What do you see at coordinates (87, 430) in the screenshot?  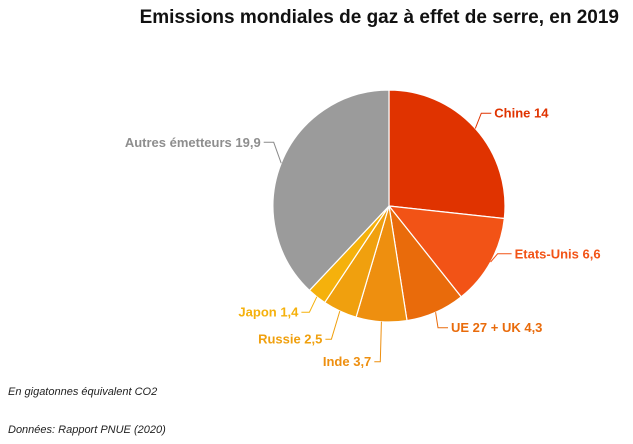 I see `source-note: Données: Rapport PNUE (2020)` at bounding box center [87, 430].